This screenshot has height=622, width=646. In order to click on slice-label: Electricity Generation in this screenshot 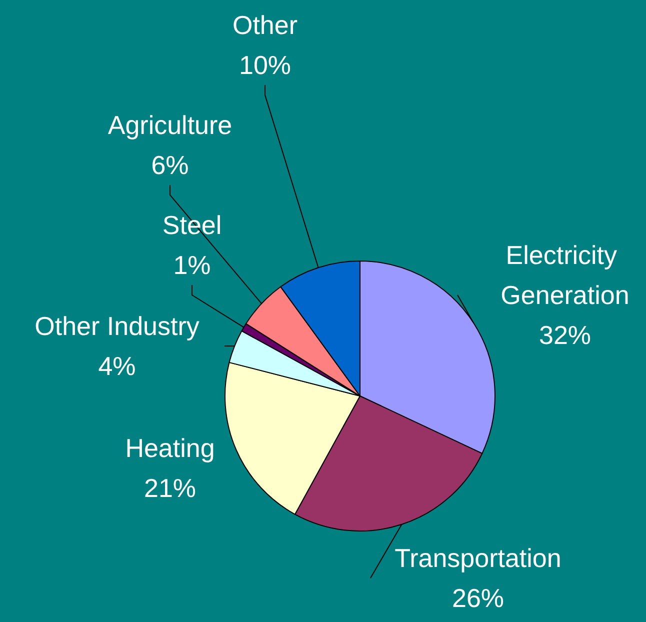, I will do `click(565, 275)`.